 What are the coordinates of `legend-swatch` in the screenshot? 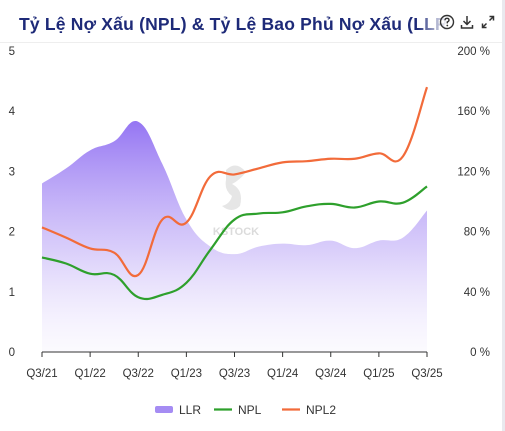 It's located at (164, 409).